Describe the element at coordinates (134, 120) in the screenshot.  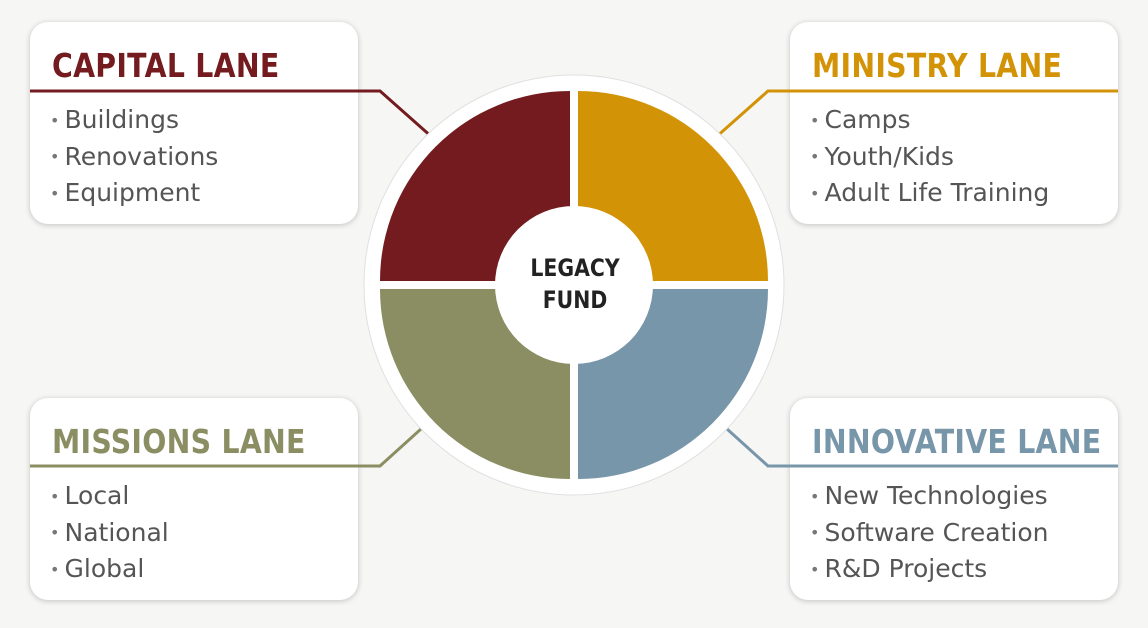
I see `list-item: Buildings` at that location.